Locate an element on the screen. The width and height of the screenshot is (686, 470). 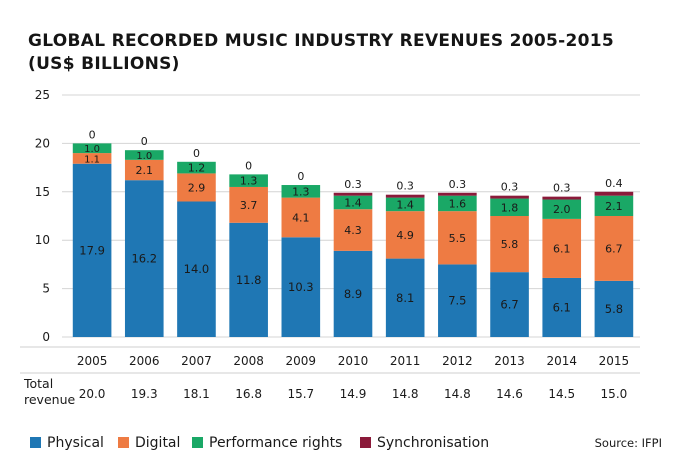
x-tick-label: 2014 is located at coordinates (561, 361).